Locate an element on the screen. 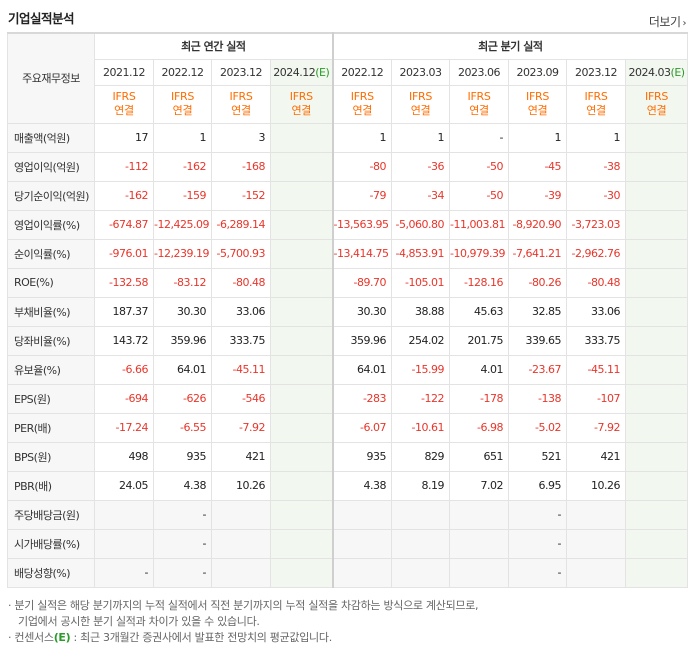 This screenshot has height=648, width=694. table-cell: -6.98 is located at coordinates (479, 427).